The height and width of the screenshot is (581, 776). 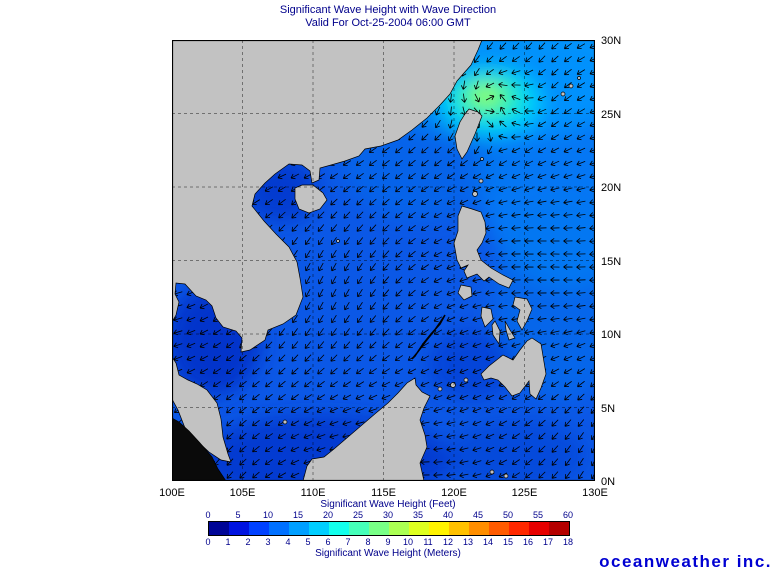 I want to click on lon-label: 110E, so click(x=313, y=493).